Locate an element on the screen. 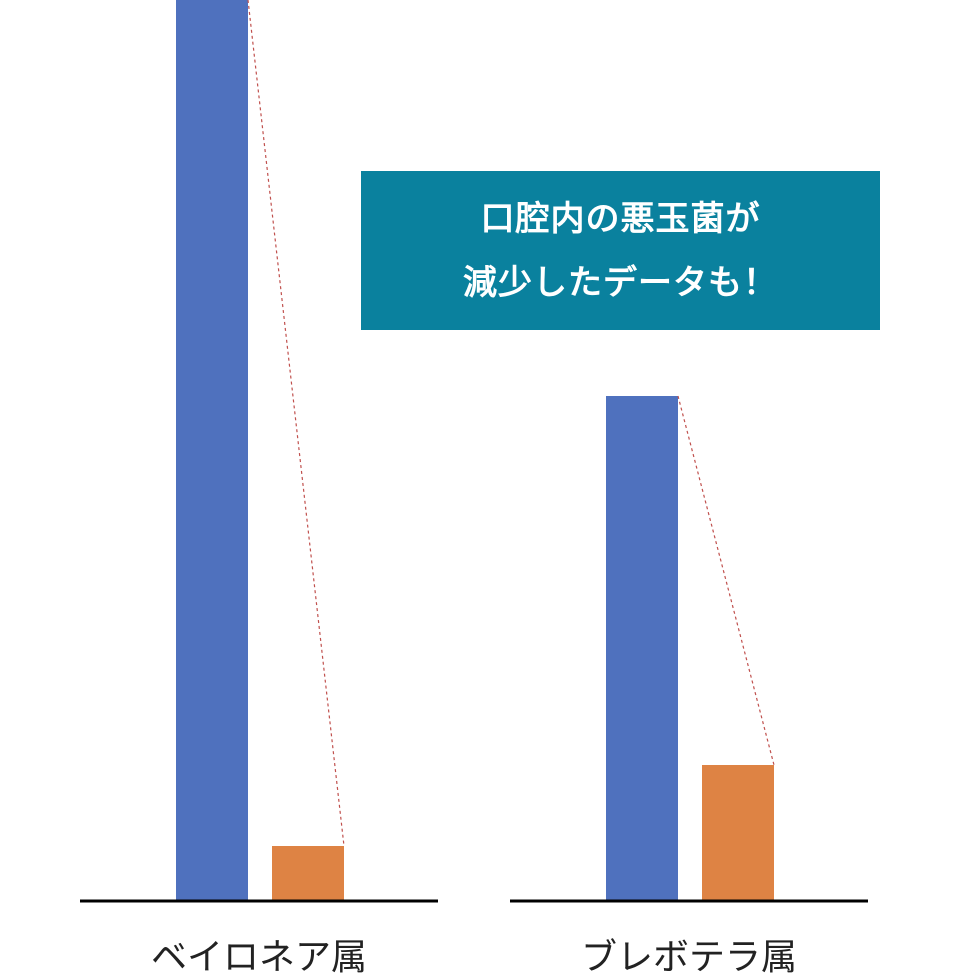  category-label-veillonella: ベイロネア属 is located at coordinates (258, 957).